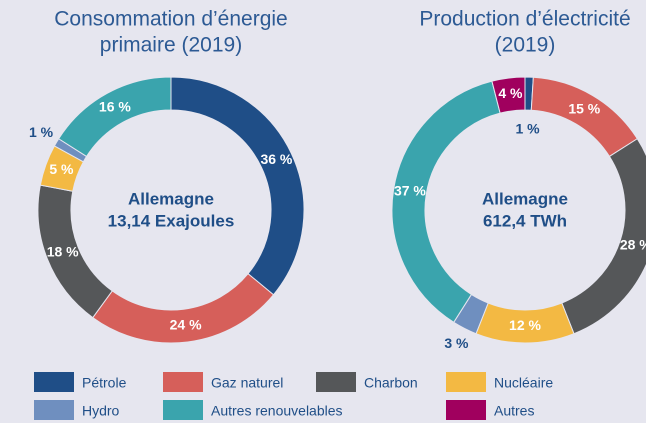 This screenshot has width=646, height=423. What do you see at coordinates (523, 383) in the screenshot?
I see `legend-label: Nucléaire` at bounding box center [523, 383].